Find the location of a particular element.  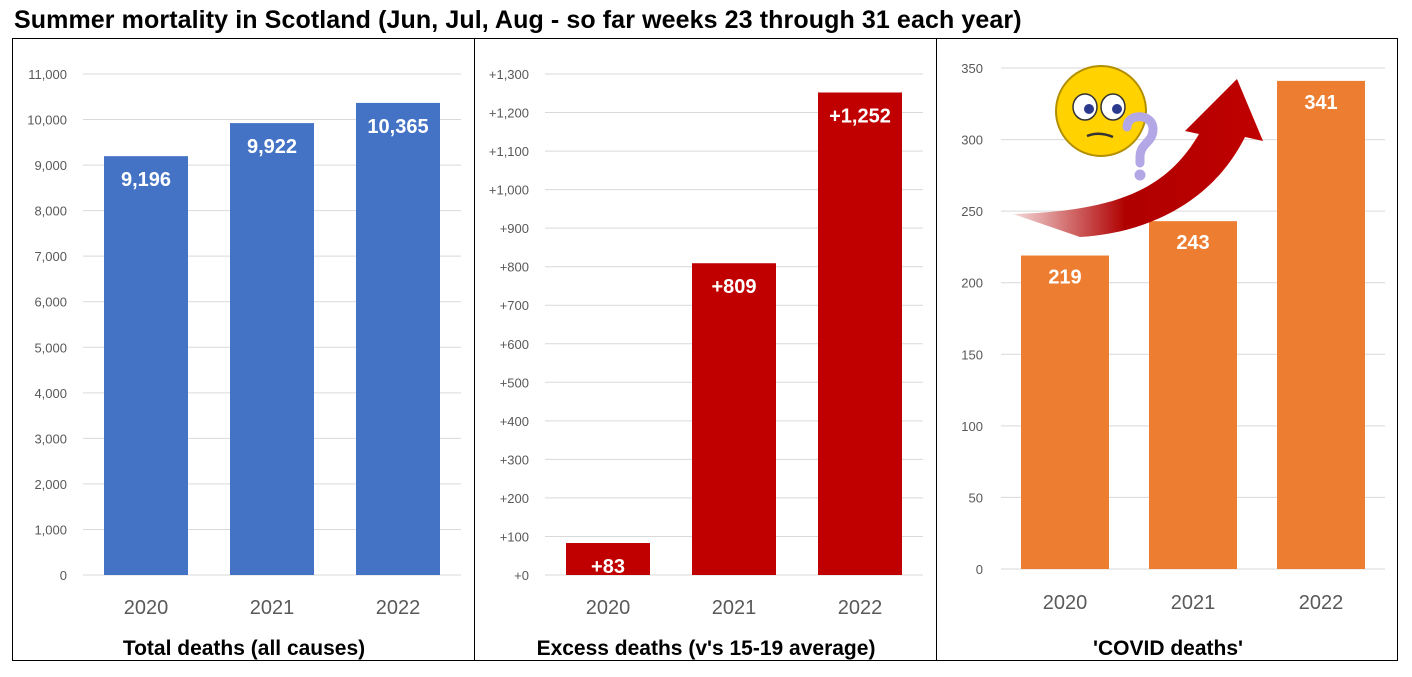

excess-bar-2021 is located at coordinates (734, 419).